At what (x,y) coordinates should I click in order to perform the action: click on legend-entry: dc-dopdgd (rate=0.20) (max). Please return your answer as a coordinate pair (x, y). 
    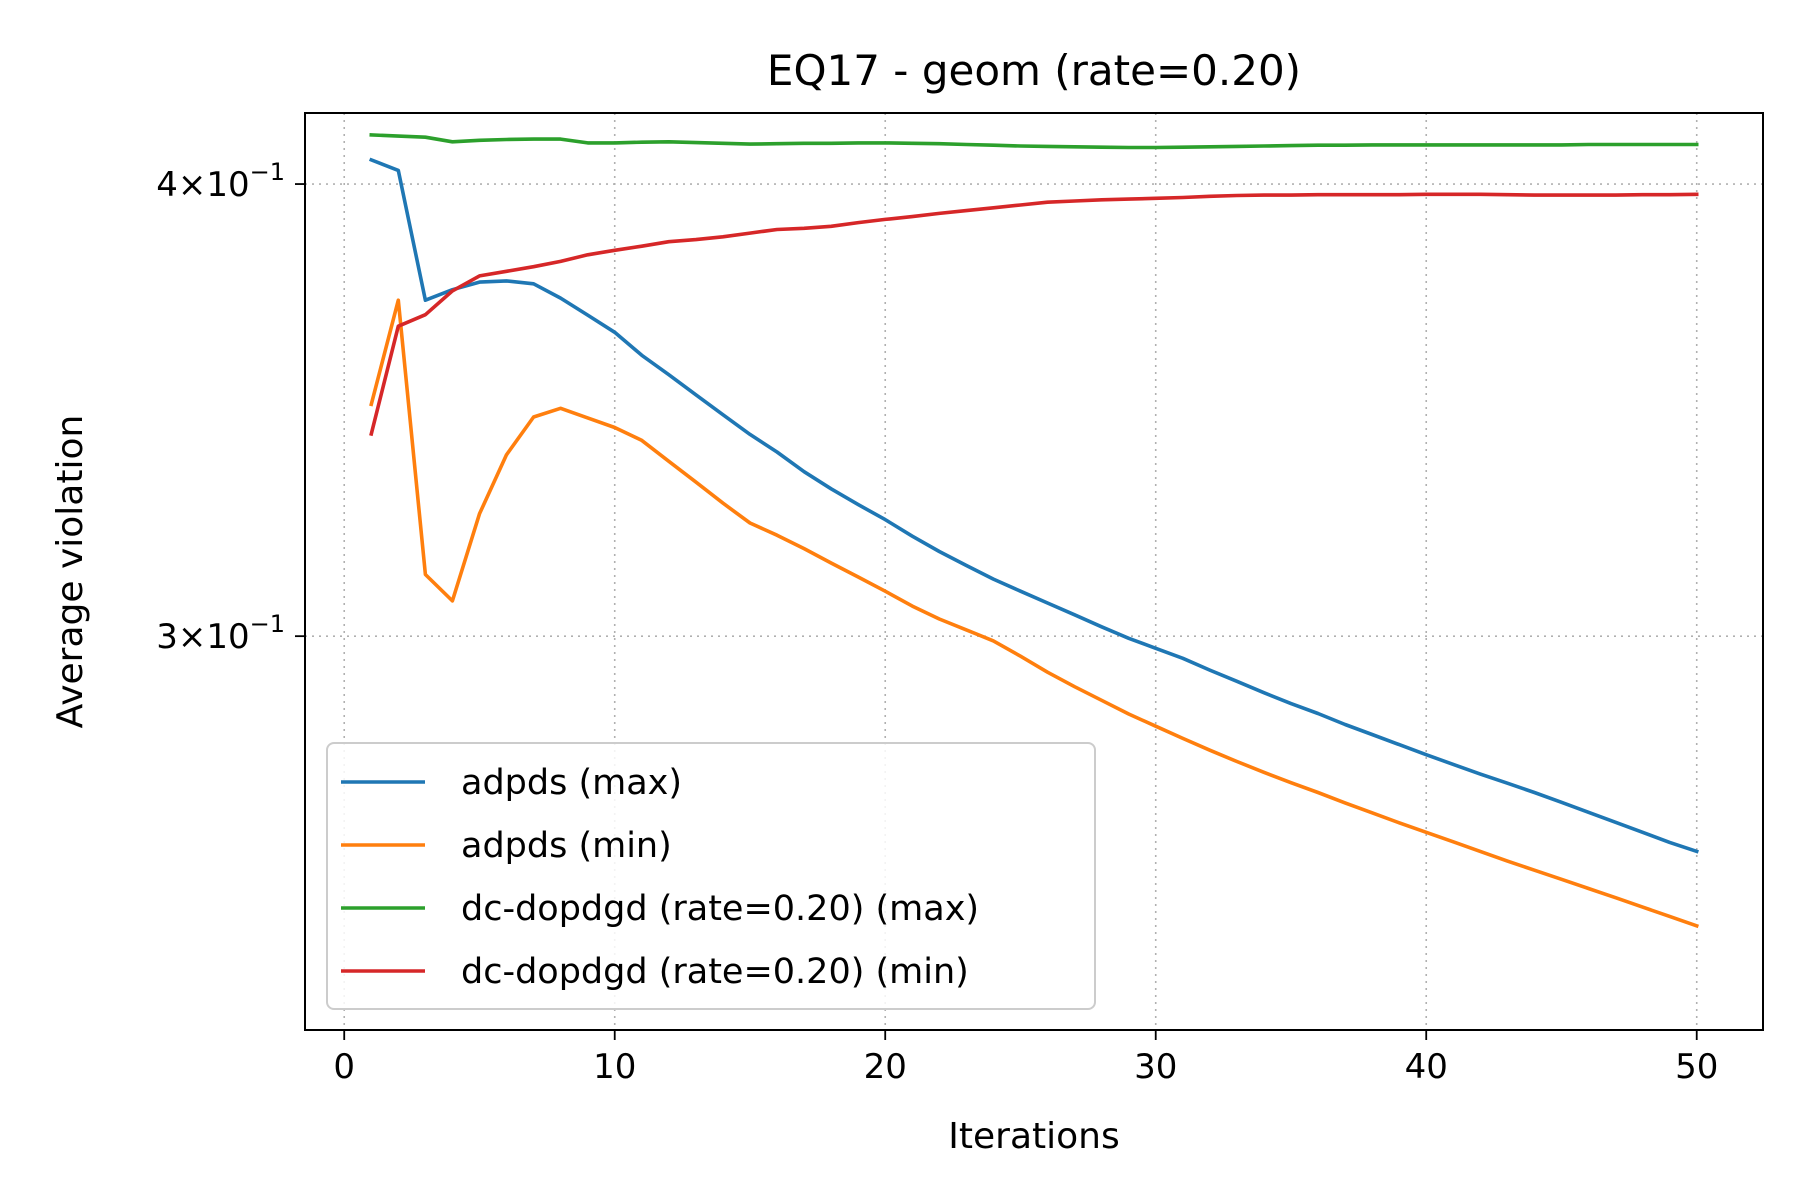
    Looking at the image, I should click on (720, 909).